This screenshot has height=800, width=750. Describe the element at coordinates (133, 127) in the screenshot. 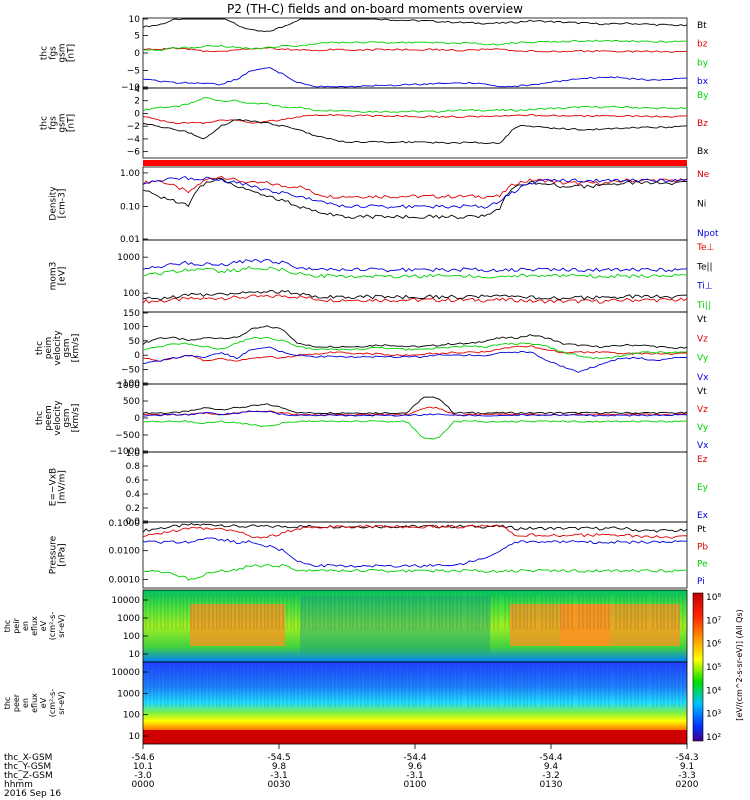

I see `y-tick-label: −2` at that location.